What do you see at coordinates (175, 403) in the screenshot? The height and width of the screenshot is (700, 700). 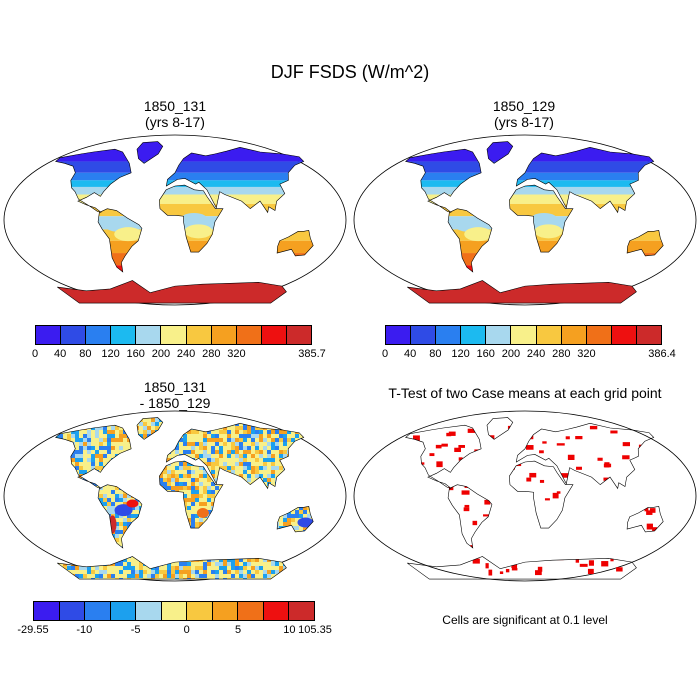 I see `panel-title-line2: - 1850_129` at bounding box center [175, 403].